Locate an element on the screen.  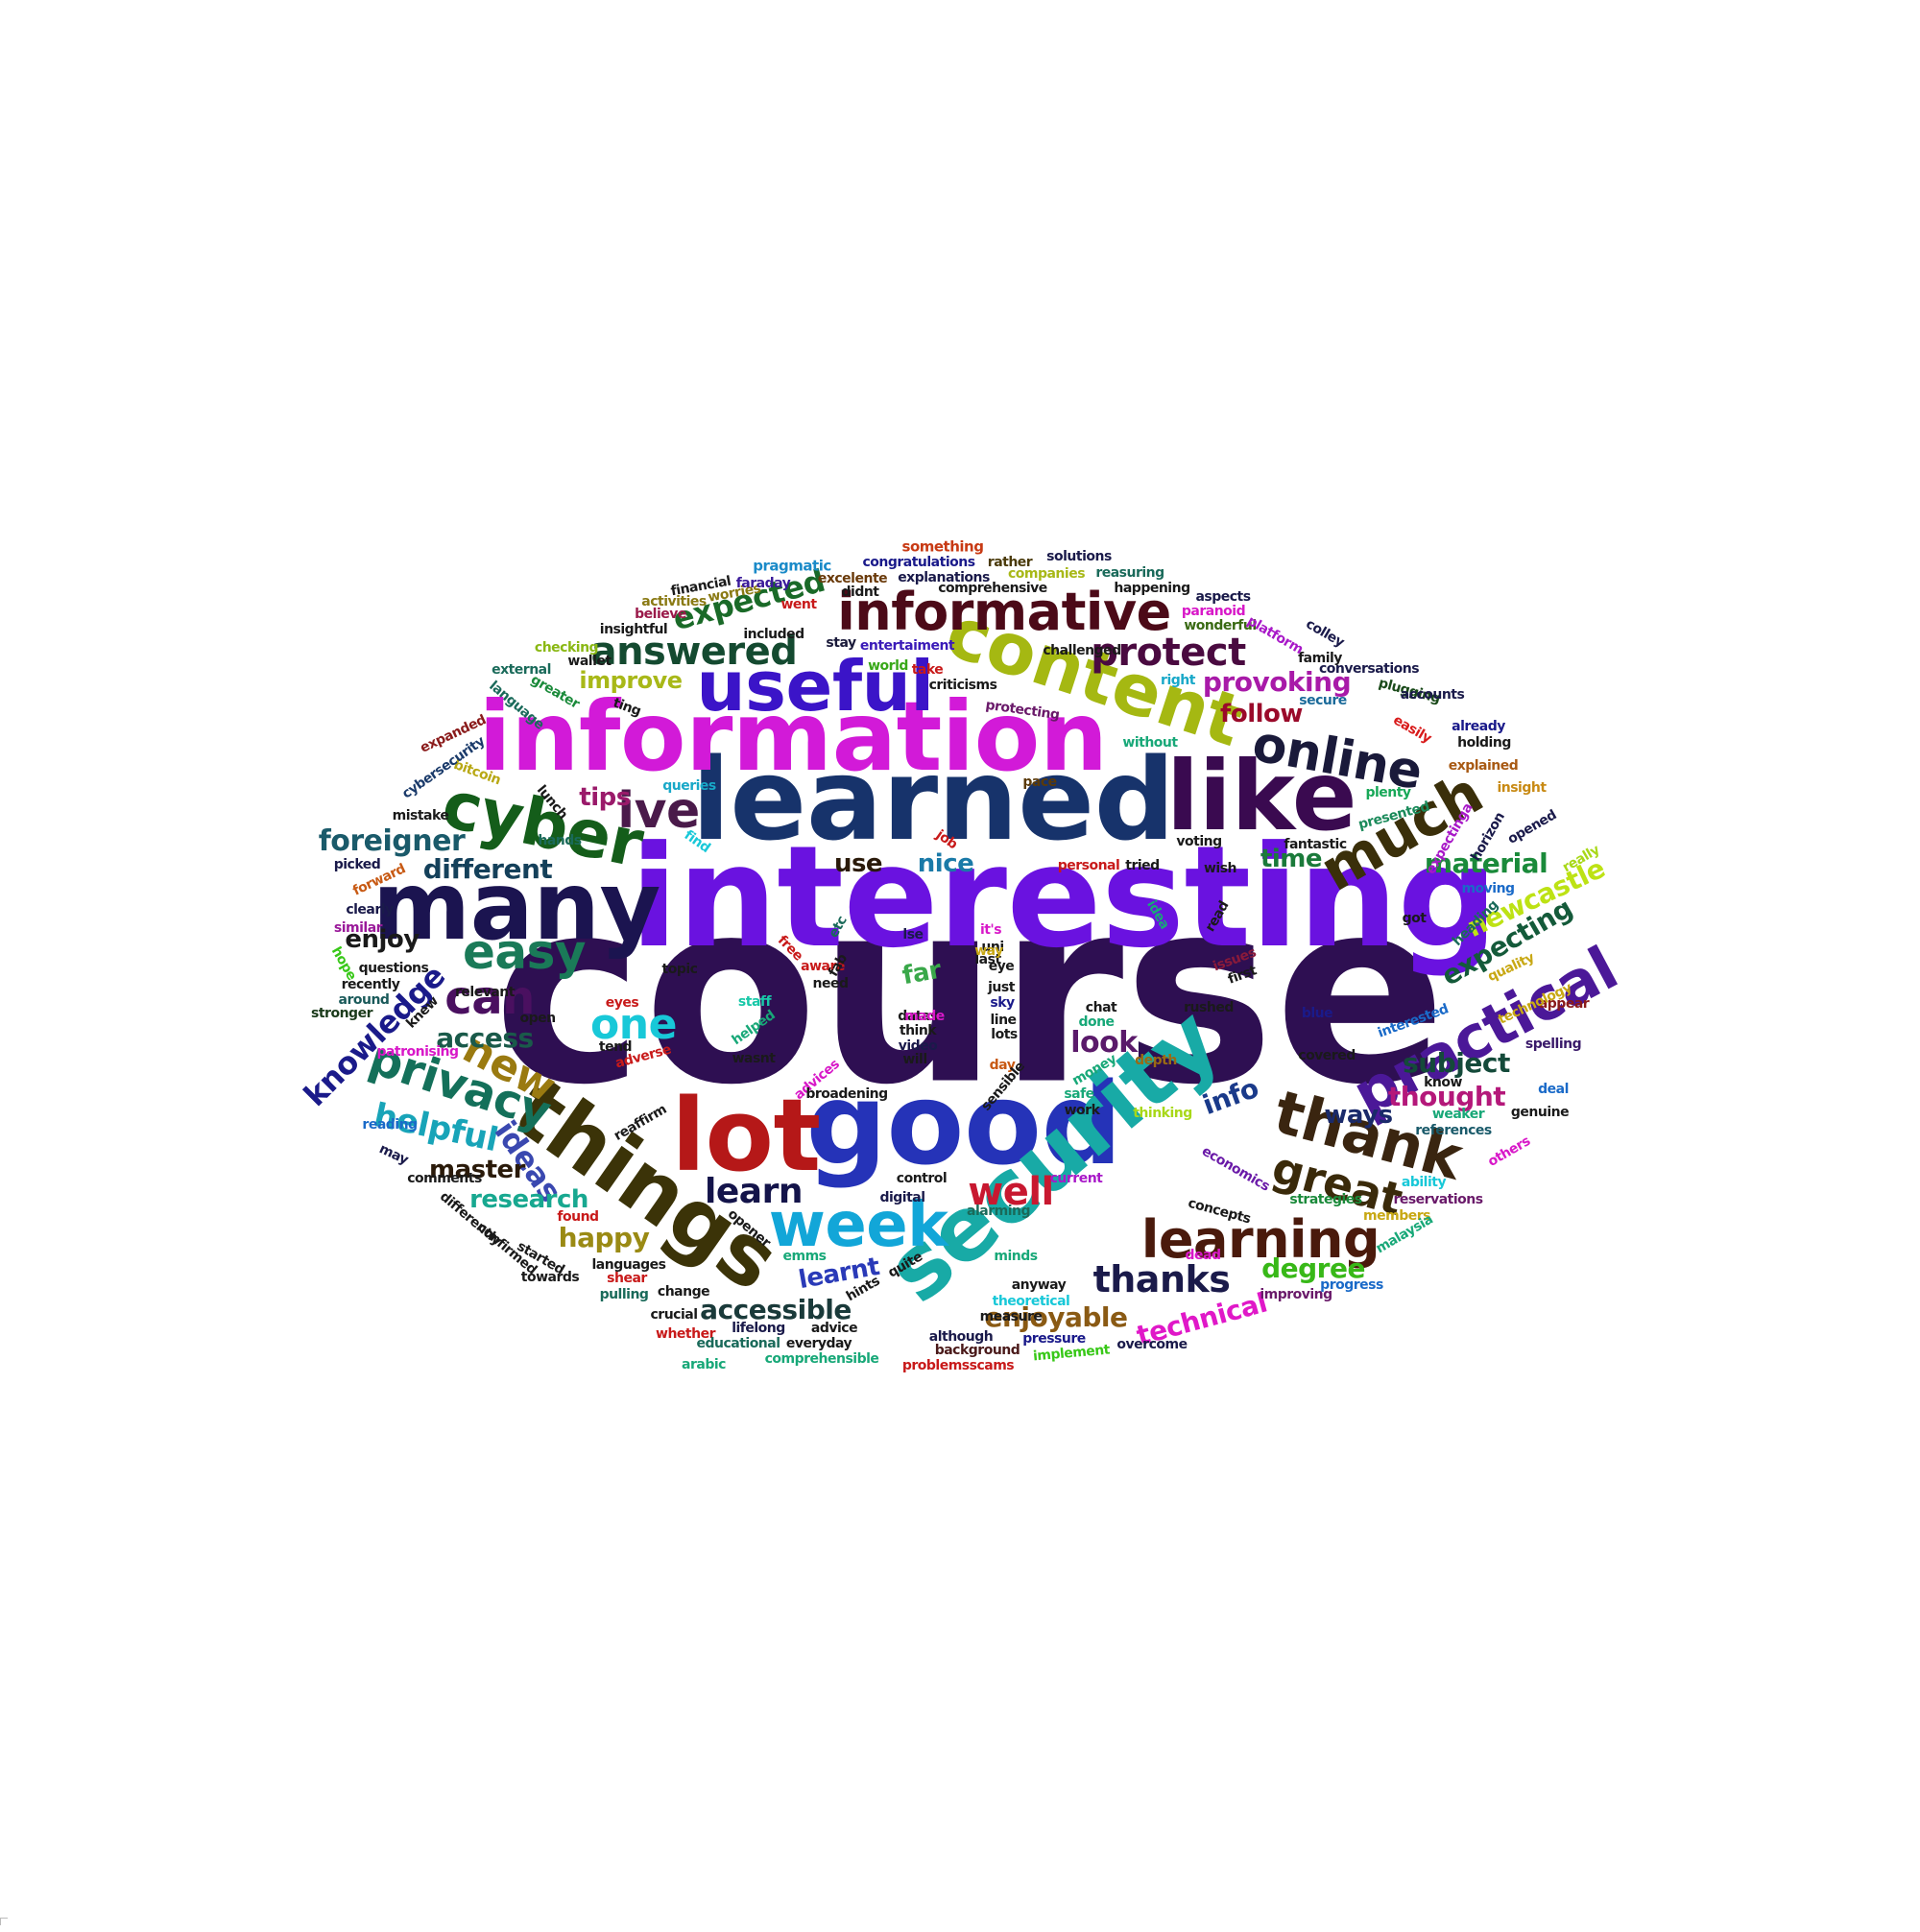
word-small: made is located at coordinates (924, 1016).